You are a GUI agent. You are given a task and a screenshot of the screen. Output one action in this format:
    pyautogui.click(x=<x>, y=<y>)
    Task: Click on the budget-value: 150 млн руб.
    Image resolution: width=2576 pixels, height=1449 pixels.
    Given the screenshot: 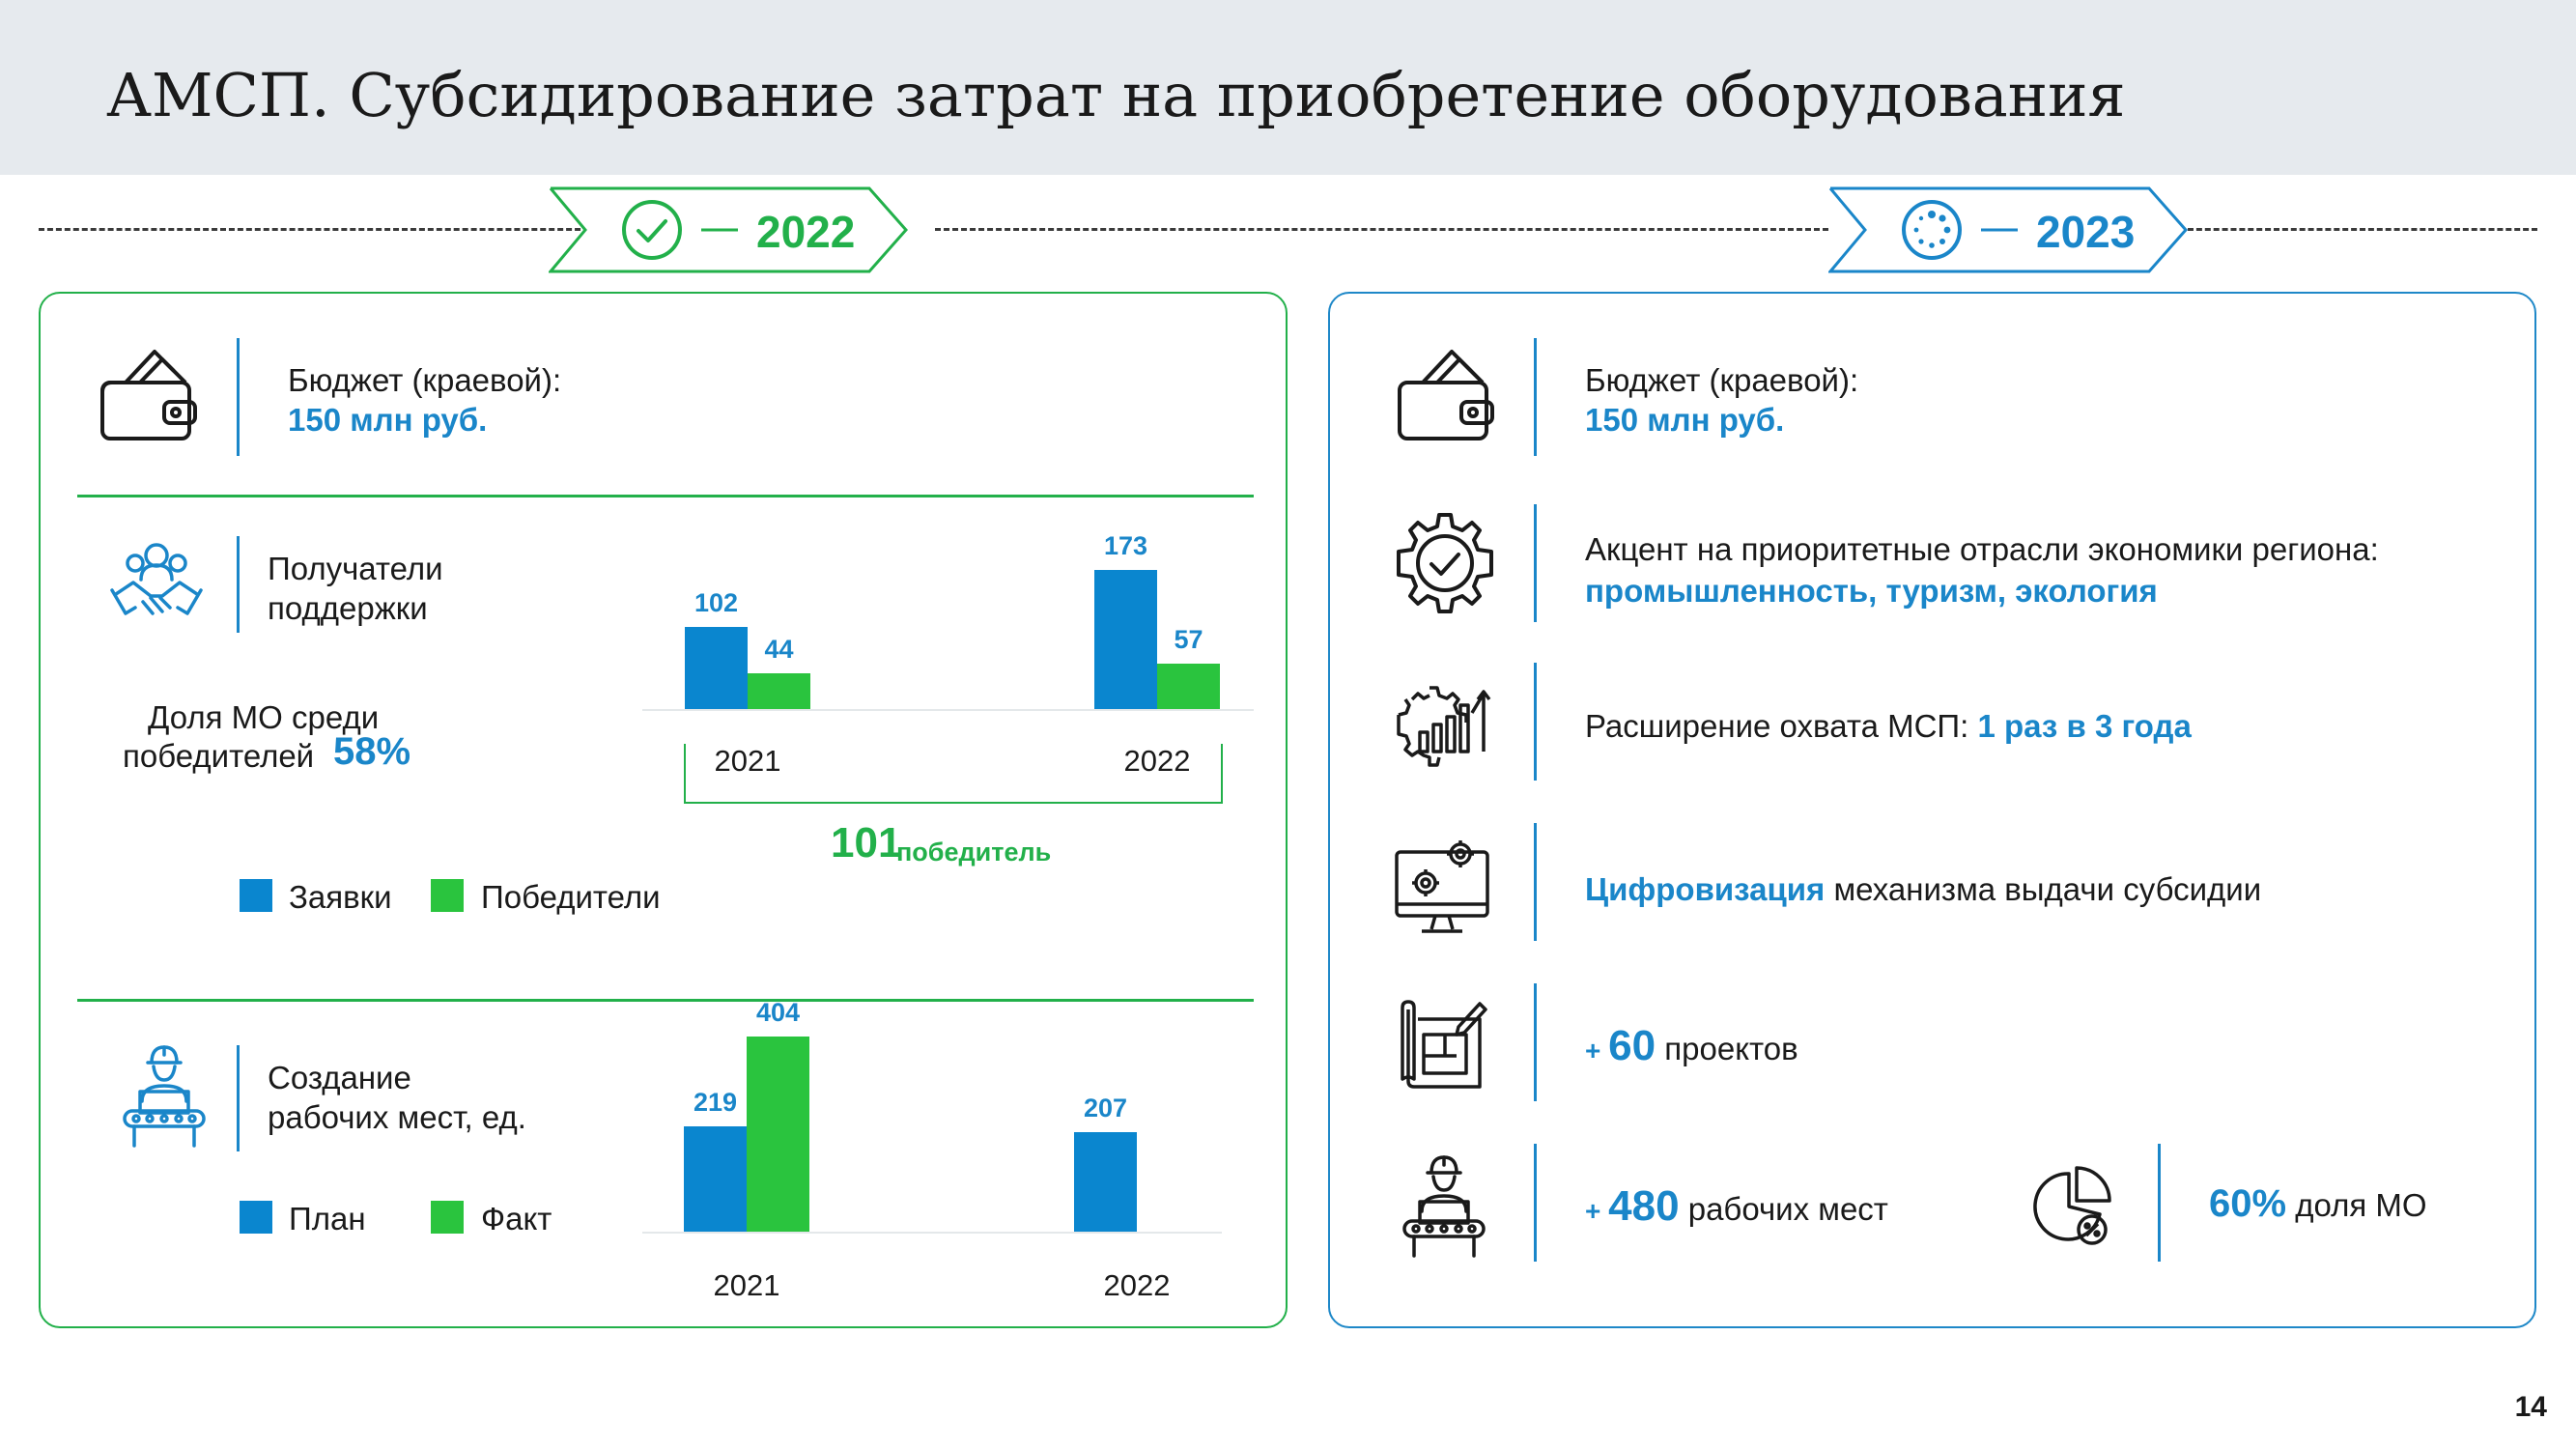 What is the action you would take?
    pyautogui.click(x=388, y=420)
    